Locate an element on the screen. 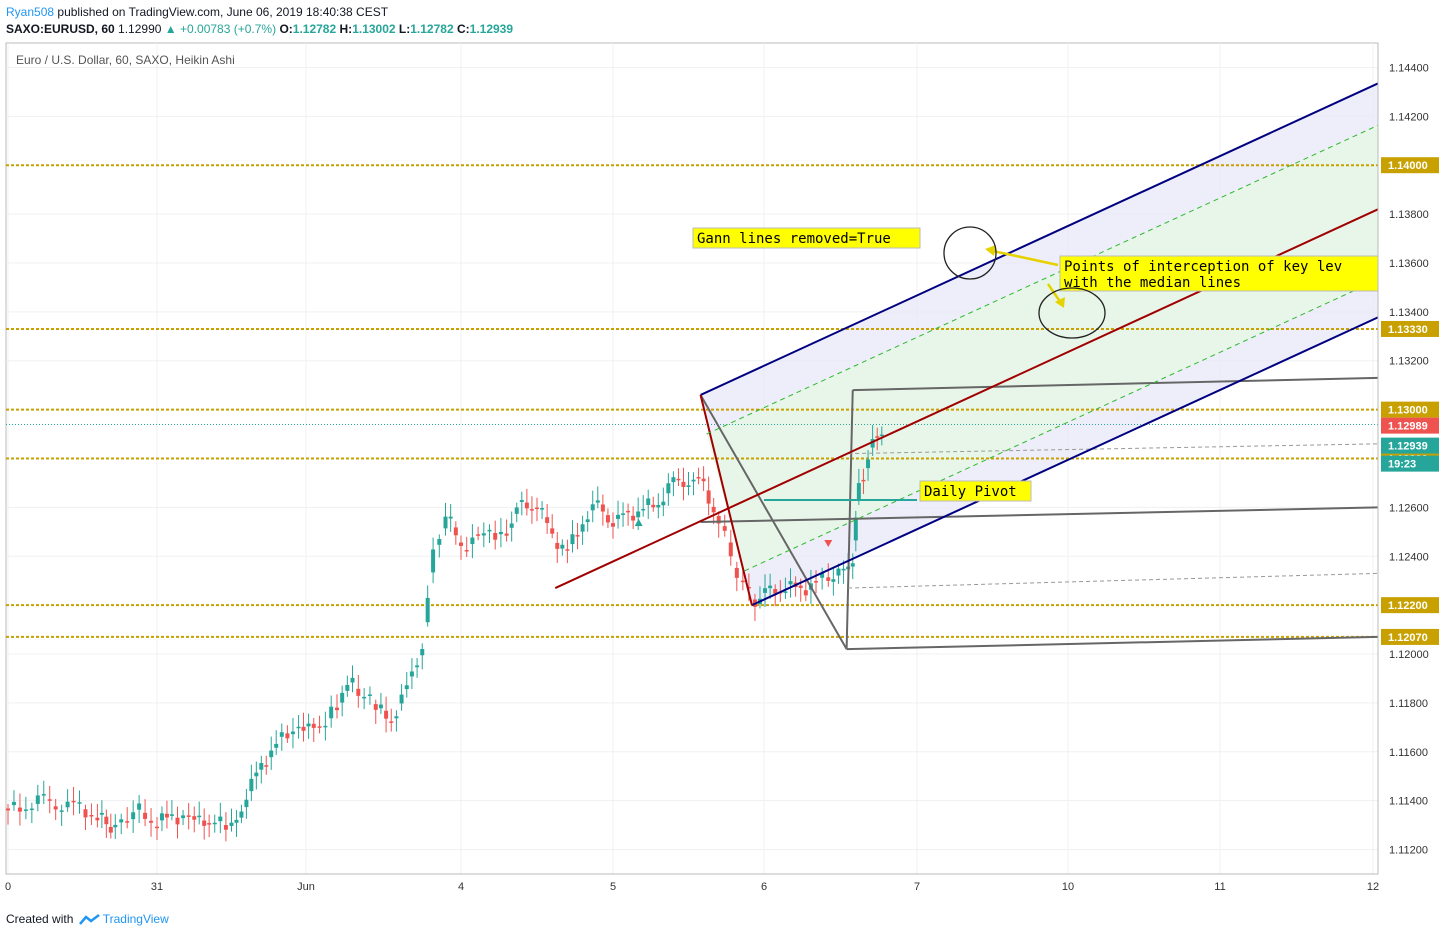 The width and height of the screenshot is (1446, 938). price-tick-label: 1.12600 is located at coordinates (1409, 508).